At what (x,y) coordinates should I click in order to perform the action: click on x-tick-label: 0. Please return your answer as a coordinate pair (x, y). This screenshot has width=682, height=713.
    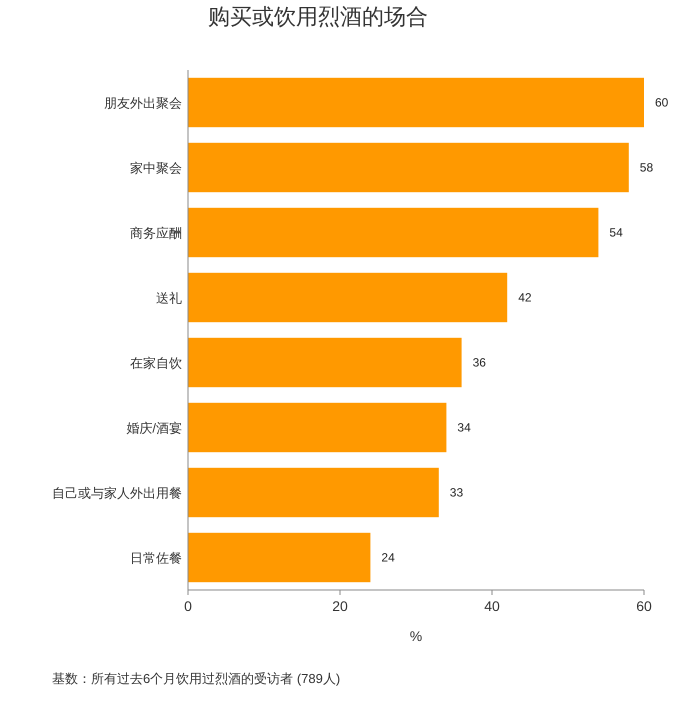
    Looking at the image, I should click on (188, 606).